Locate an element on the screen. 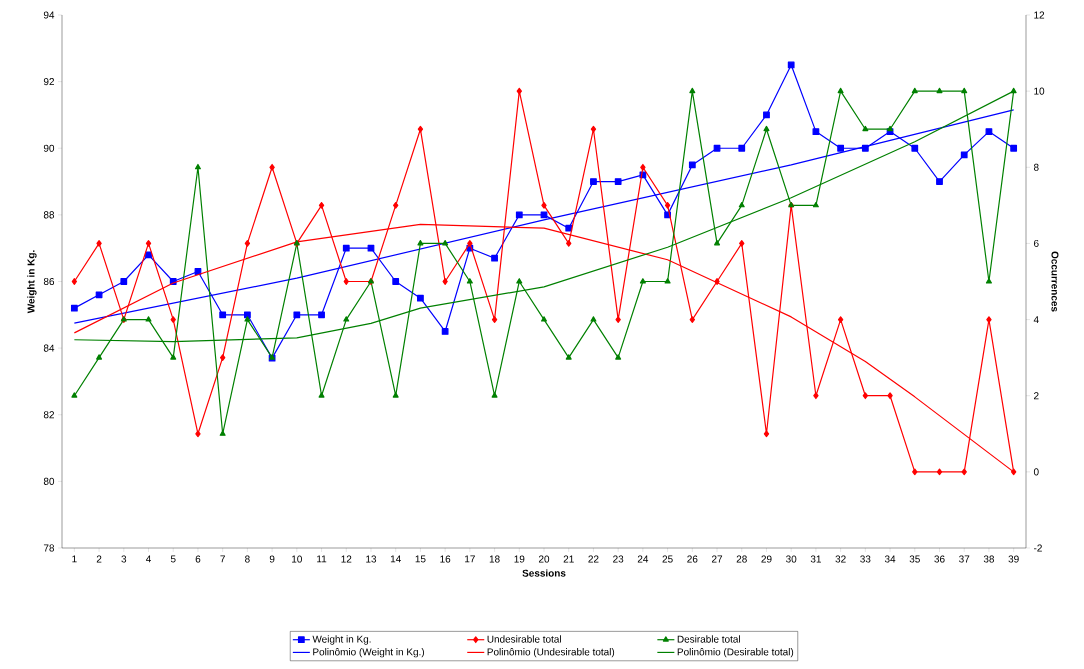 Image resolution: width=1084 pixels, height=669 pixels. x-tick-label: 12 is located at coordinates (346, 559).